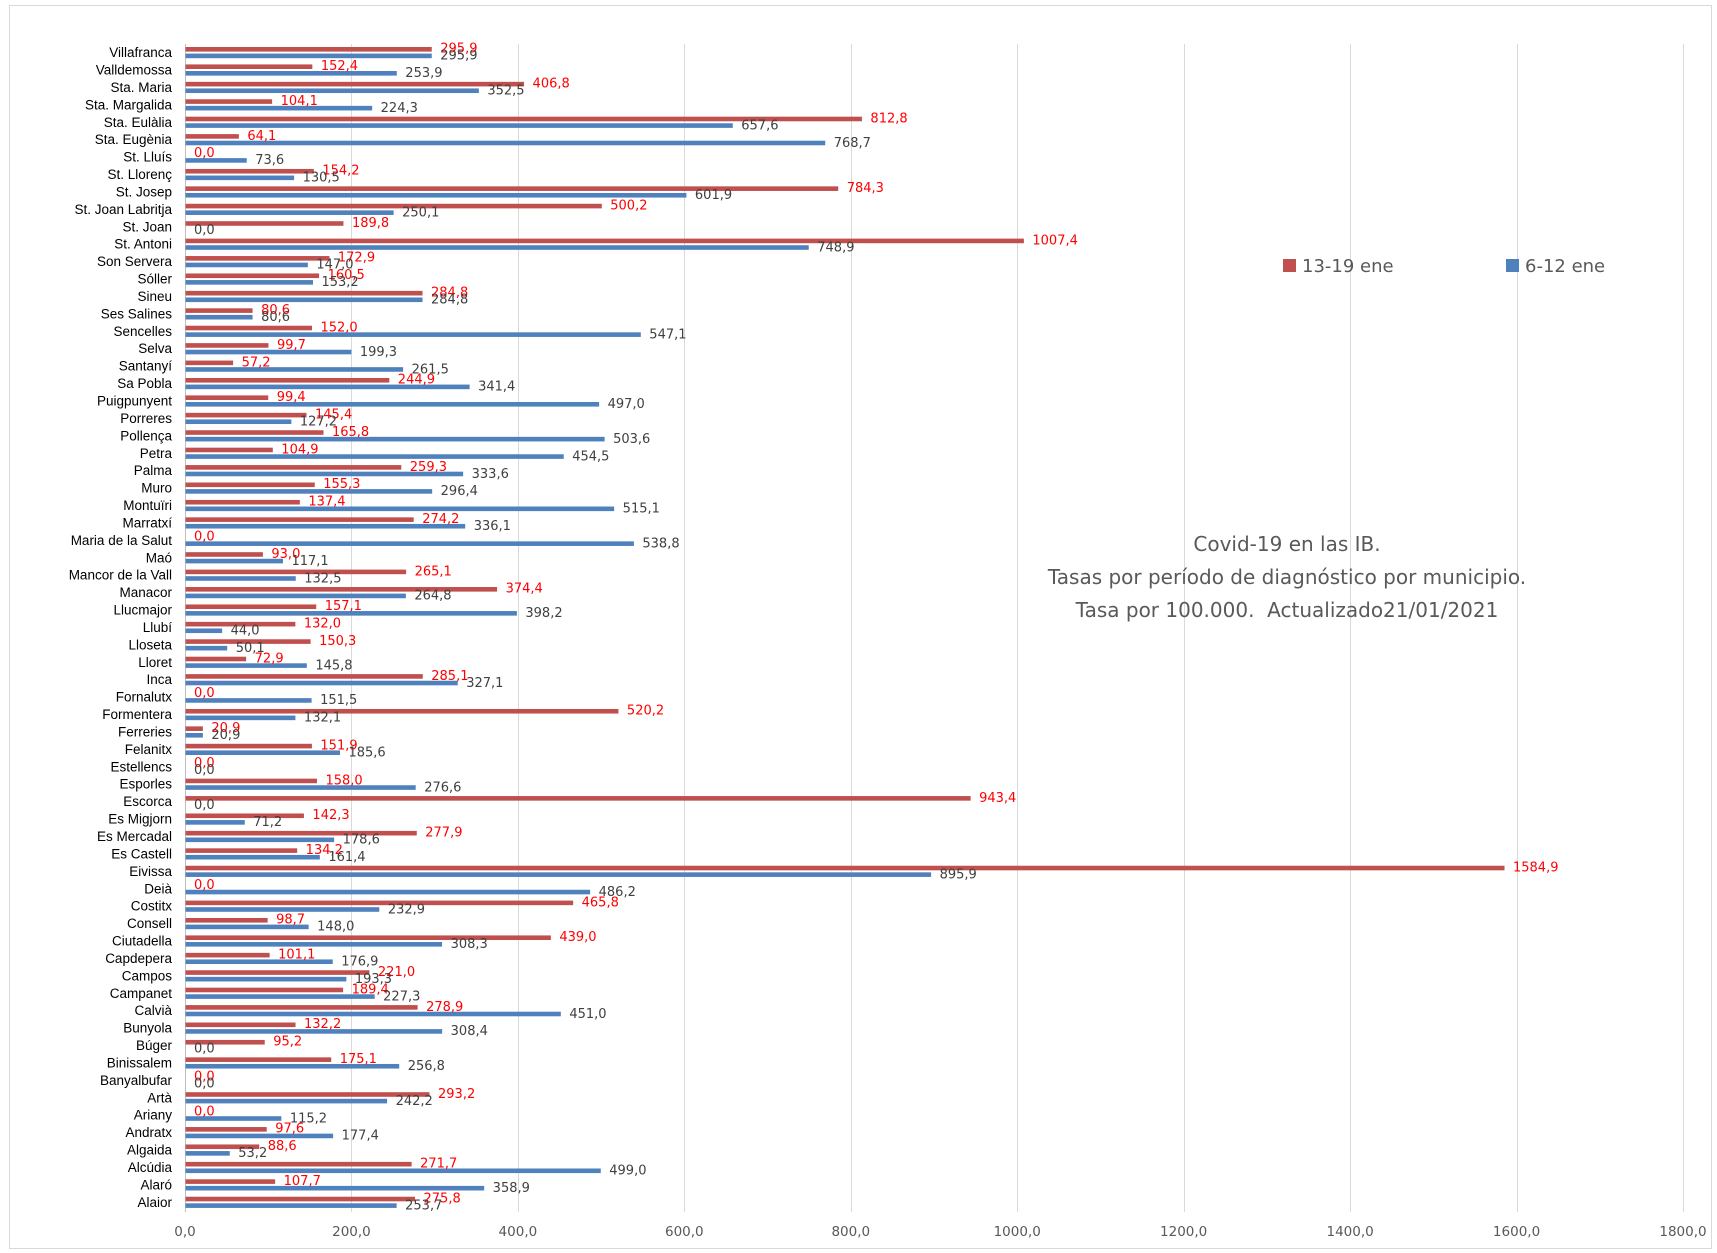 The width and height of the screenshot is (1717, 1253). Describe the element at coordinates (291, 345) in the screenshot. I see `value-label-13-19-ene: 99,7` at that location.